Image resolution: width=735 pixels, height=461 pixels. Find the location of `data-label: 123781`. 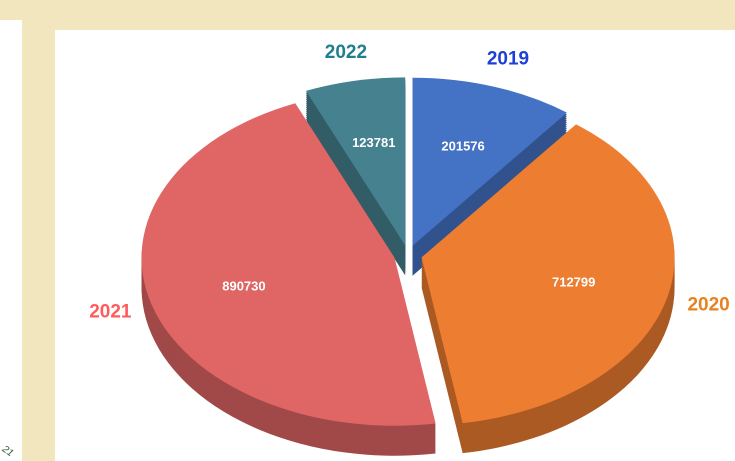

data-label: 123781 is located at coordinates (373, 142).